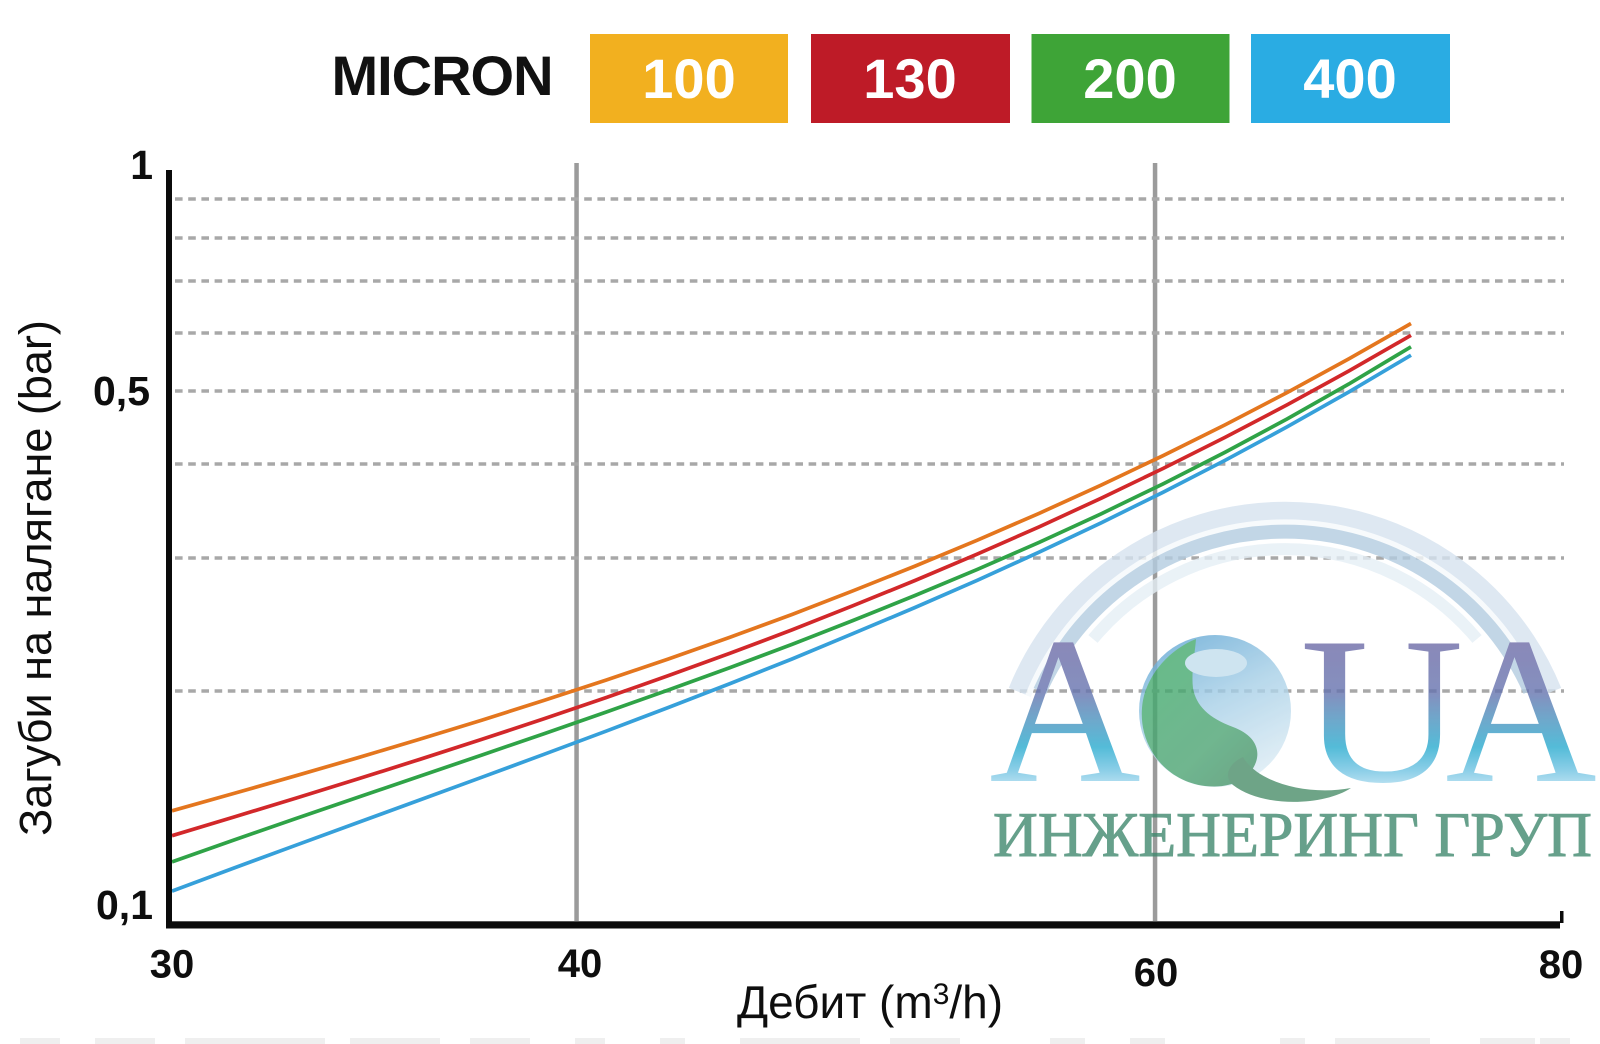 This screenshot has width=1600, height=1044. What do you see at coordinates (580, 964) in the screenshot?
I see `svg-text: 40` at bounding box center [580, 964].